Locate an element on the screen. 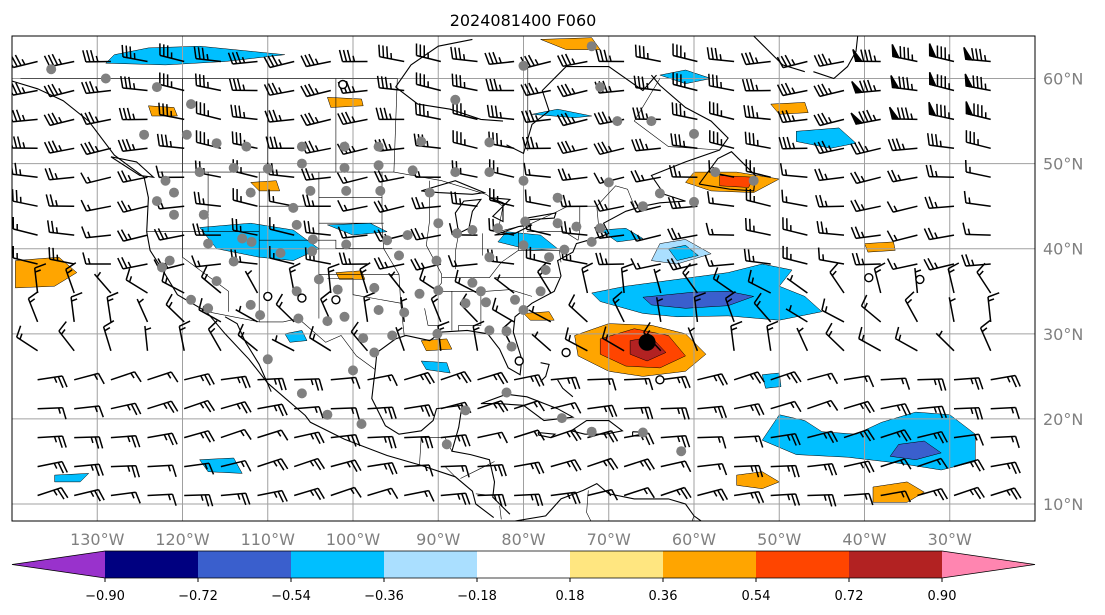 The width and height of the screenshot is (1105, 615). colorbar-tick-label: −0.36 is located at coordinates (384, 596).